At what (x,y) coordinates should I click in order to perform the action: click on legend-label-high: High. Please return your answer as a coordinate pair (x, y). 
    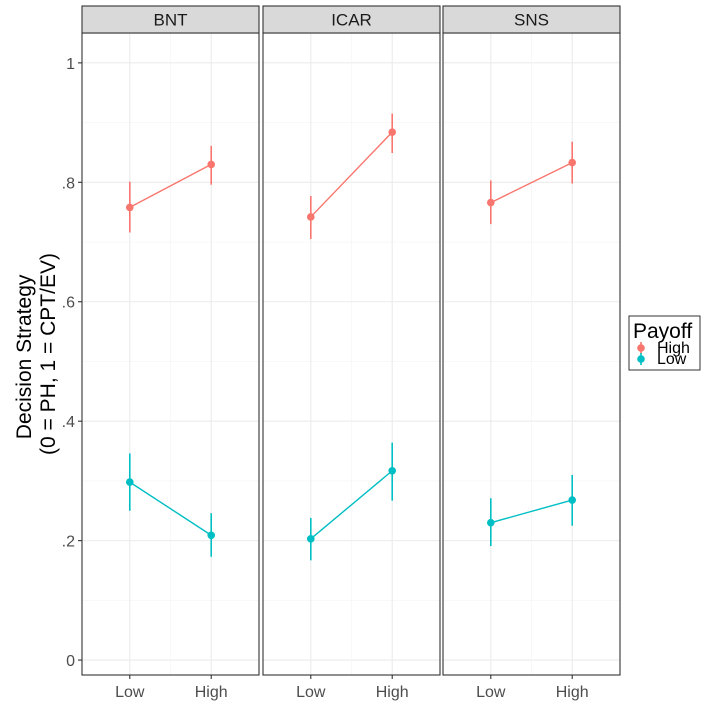
    Looking at the image, I should click on (673, 348).